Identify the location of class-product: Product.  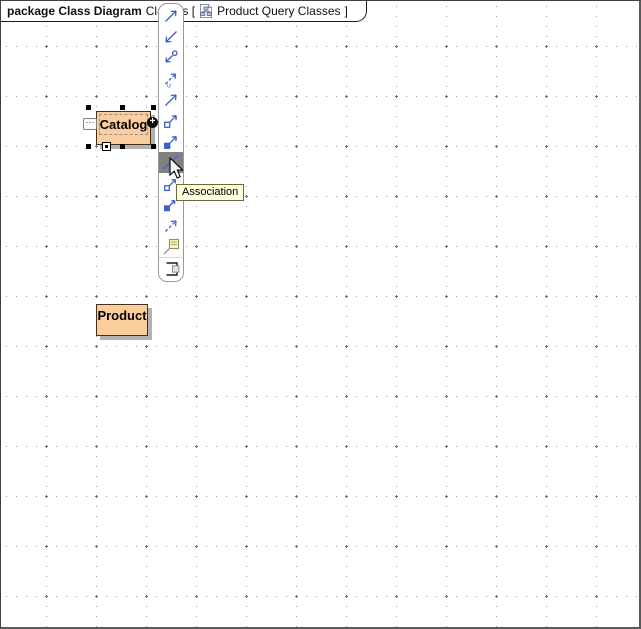
(122, 320).